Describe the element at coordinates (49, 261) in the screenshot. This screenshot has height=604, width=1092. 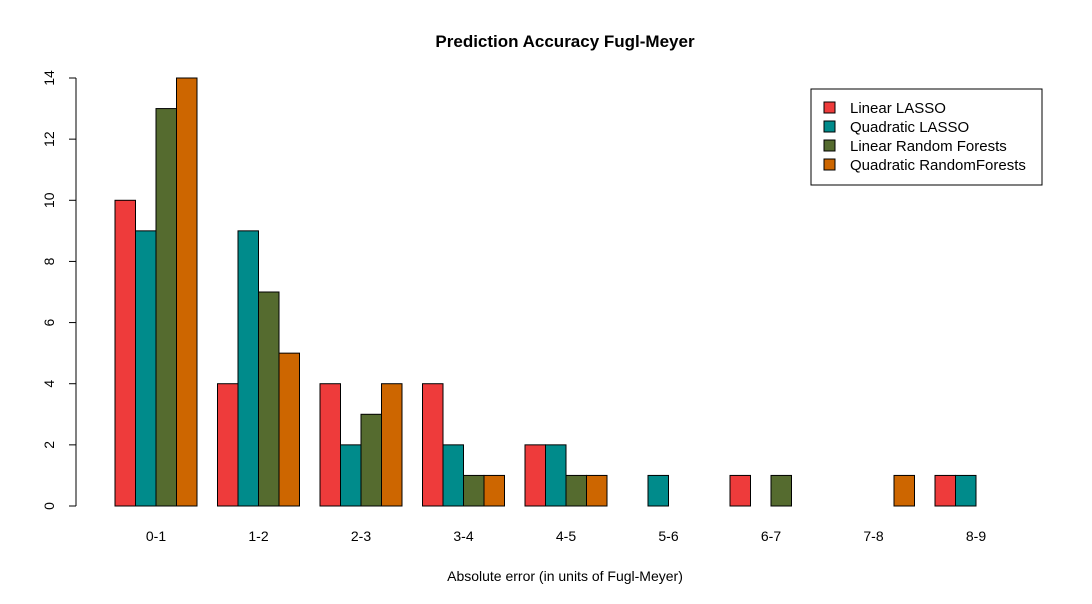
I see `y-tick-label: 8` at that location.